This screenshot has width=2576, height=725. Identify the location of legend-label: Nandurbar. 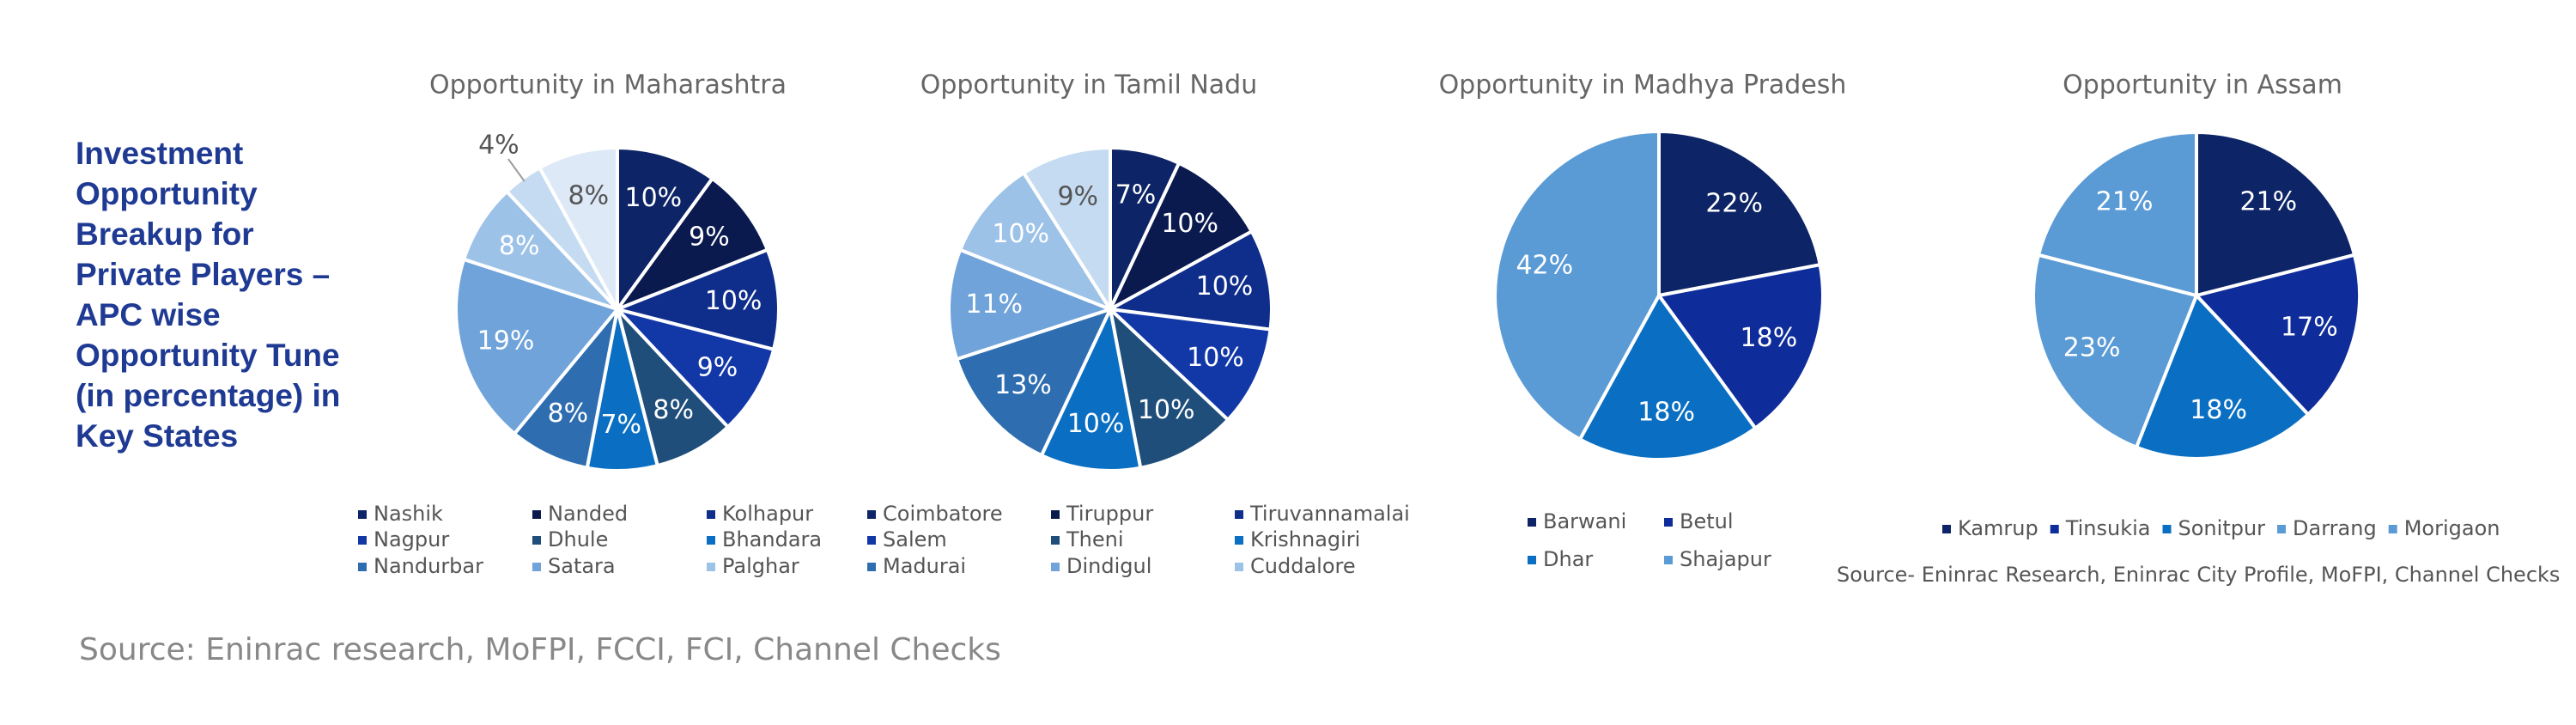
(429, 566).